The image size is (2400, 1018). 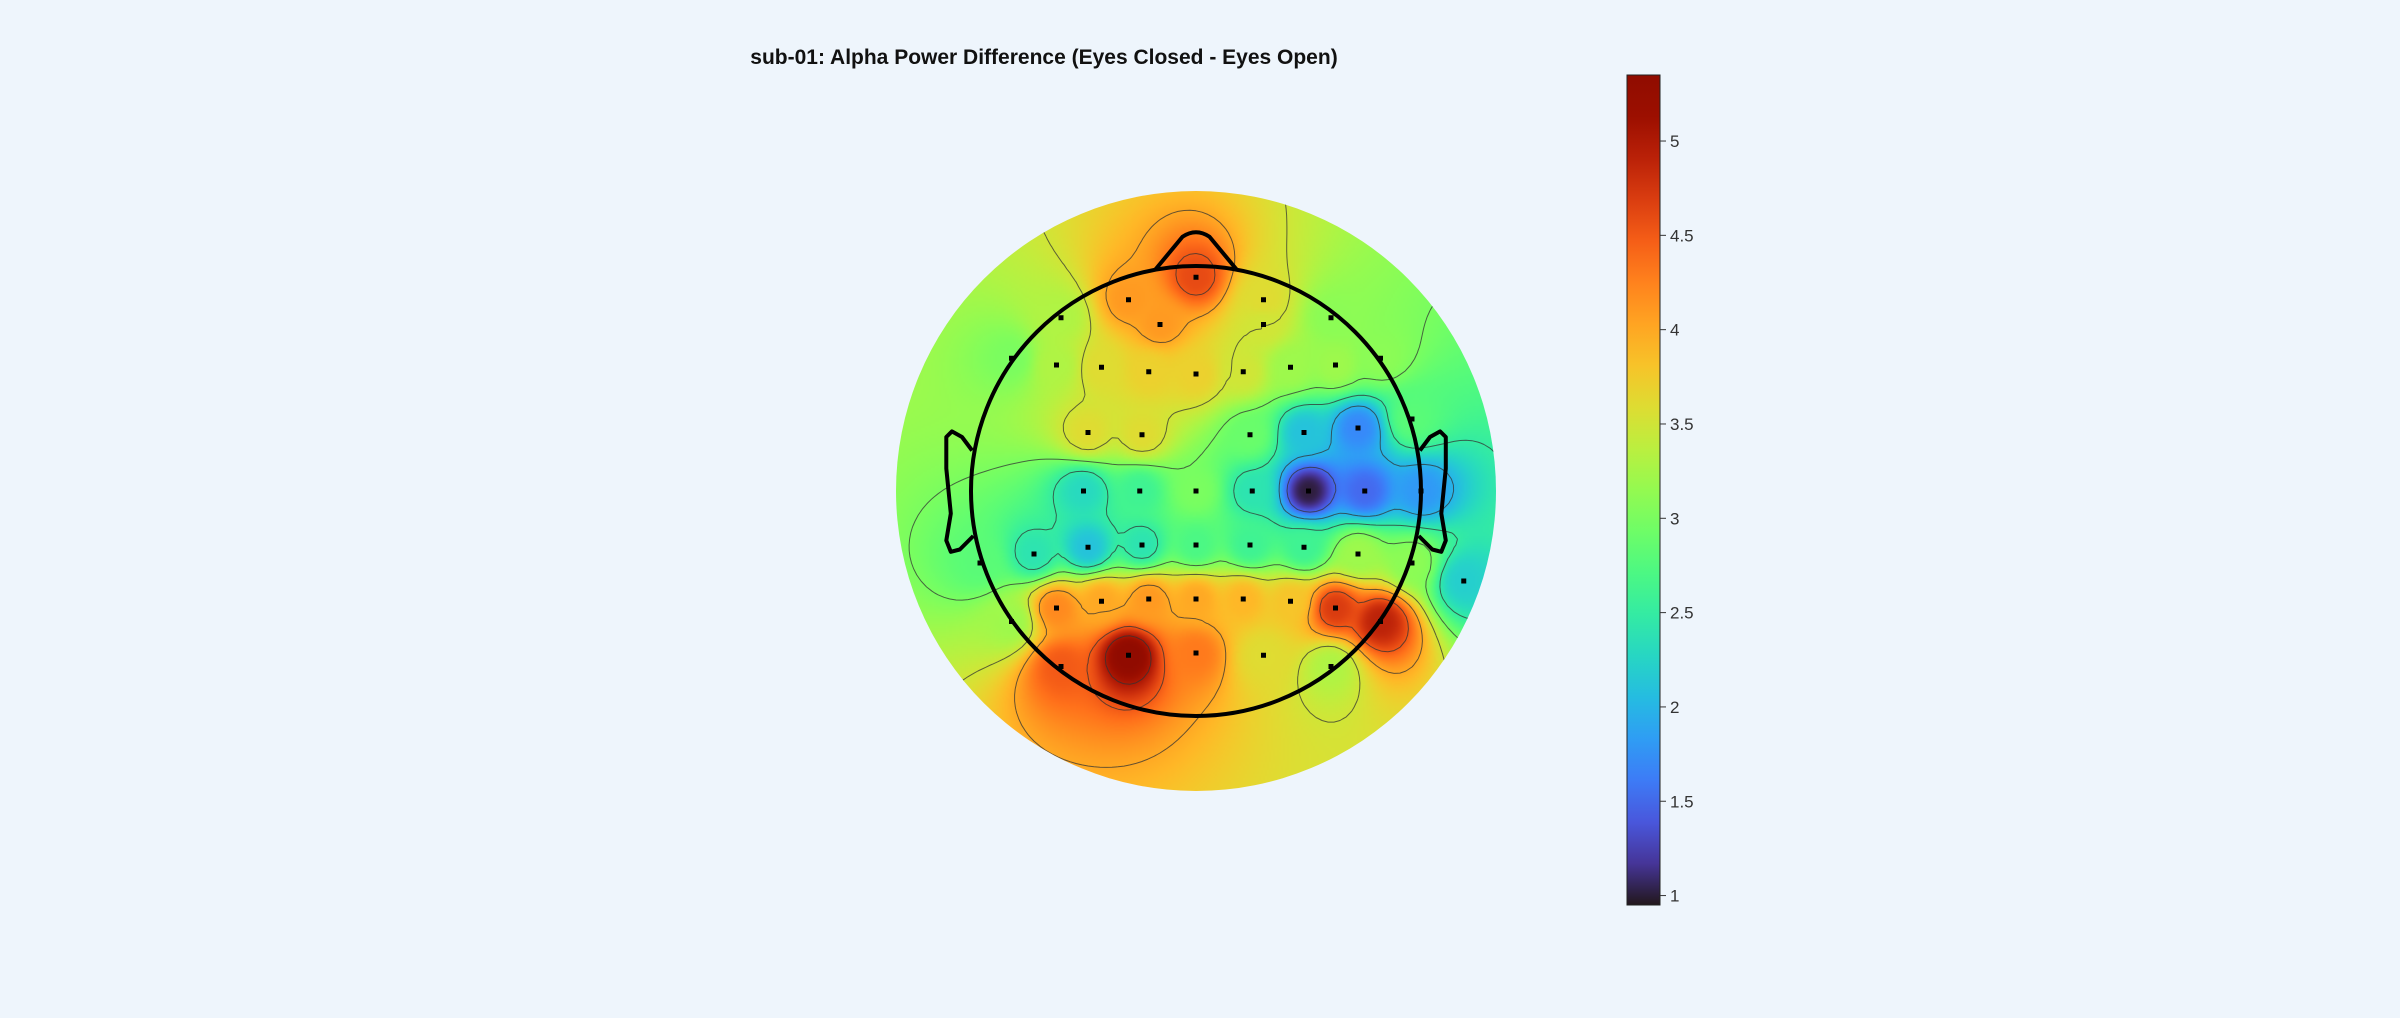 I want to click on colorbar-ticks: 1 1.5 2 2.5 3 3.5 4 4.5 5, so click(x=1677, y=519).